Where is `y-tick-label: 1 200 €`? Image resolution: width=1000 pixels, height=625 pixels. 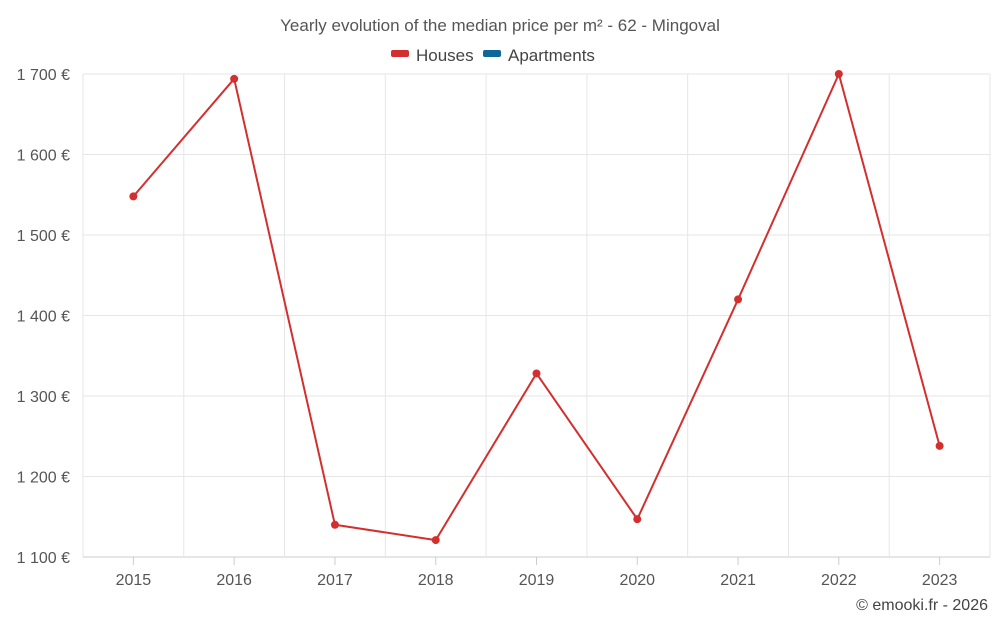
y-tick-label: 1 200 € is located at coordinates (43, 478).